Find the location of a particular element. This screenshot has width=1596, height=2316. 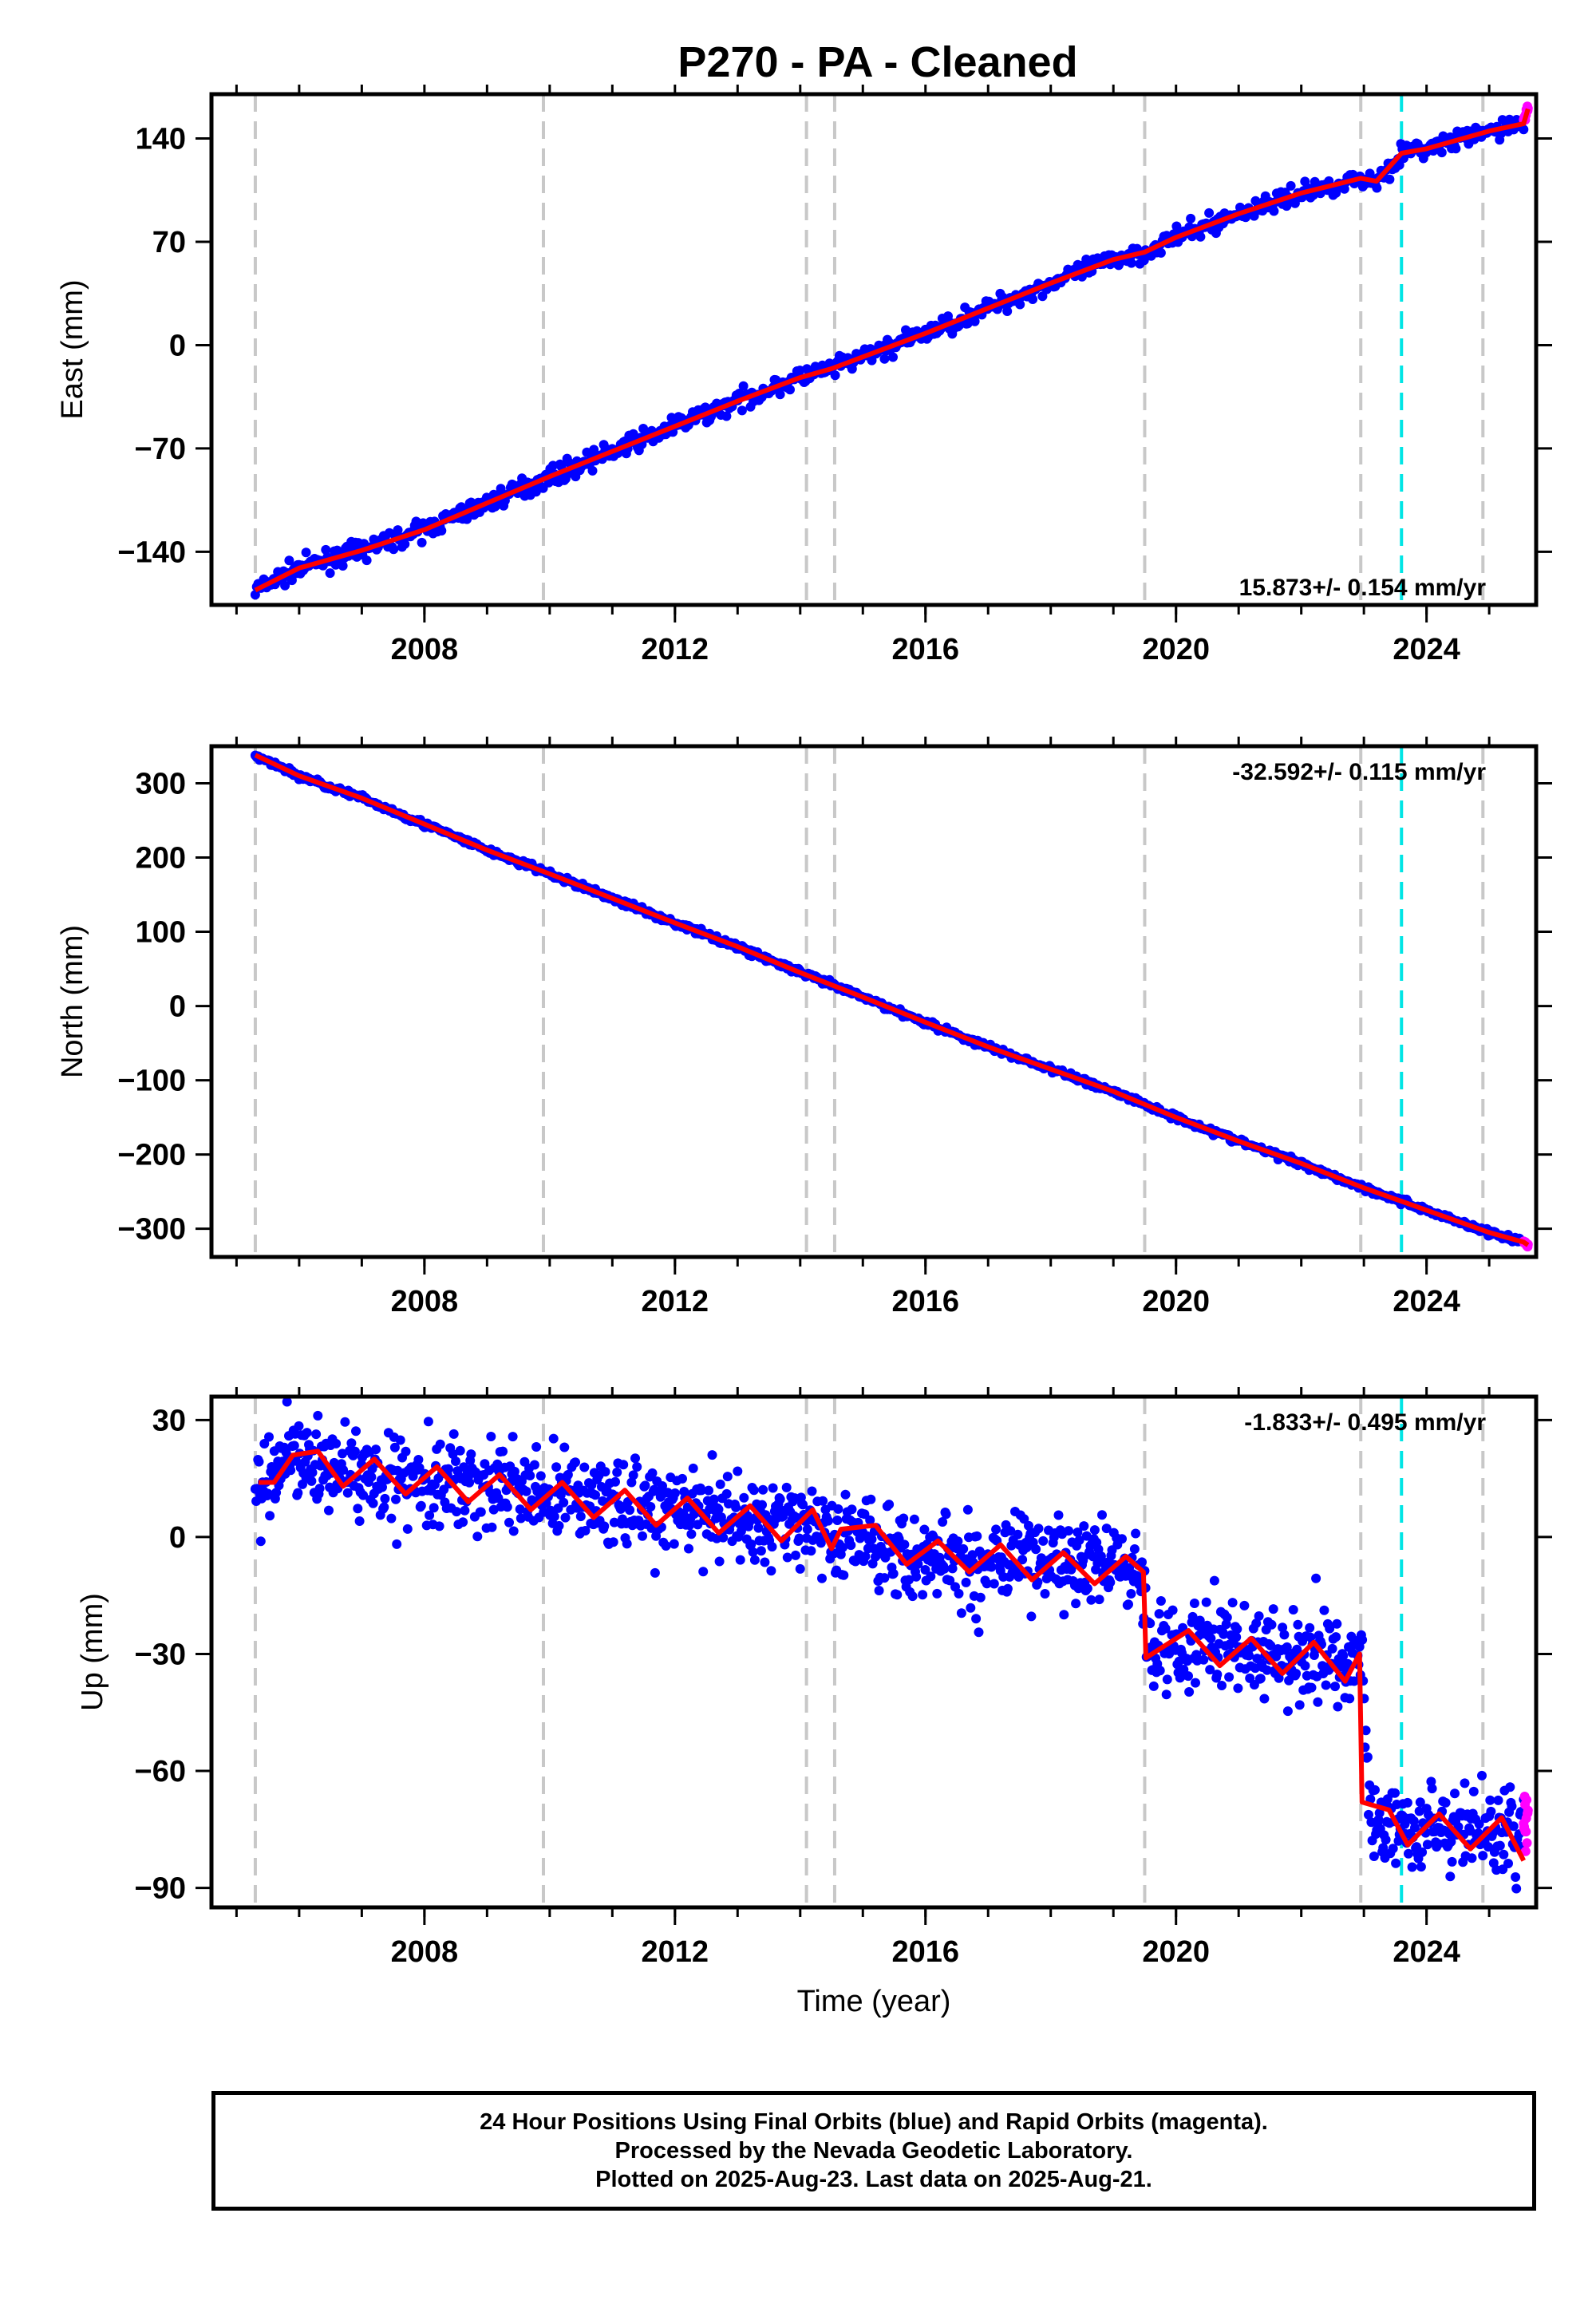

y-tick-label: −70 is located at coordinates (160, 449).